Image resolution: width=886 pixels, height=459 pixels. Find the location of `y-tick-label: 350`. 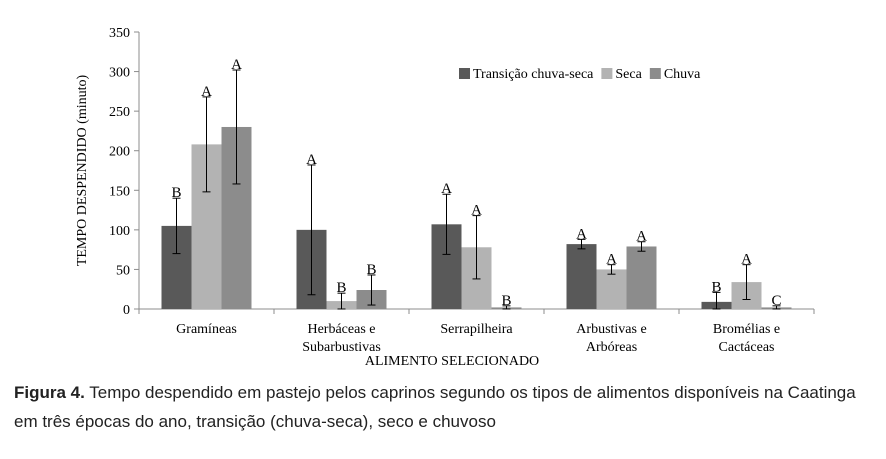

y-tick-label: 350 is located at coordinates (119, 33).